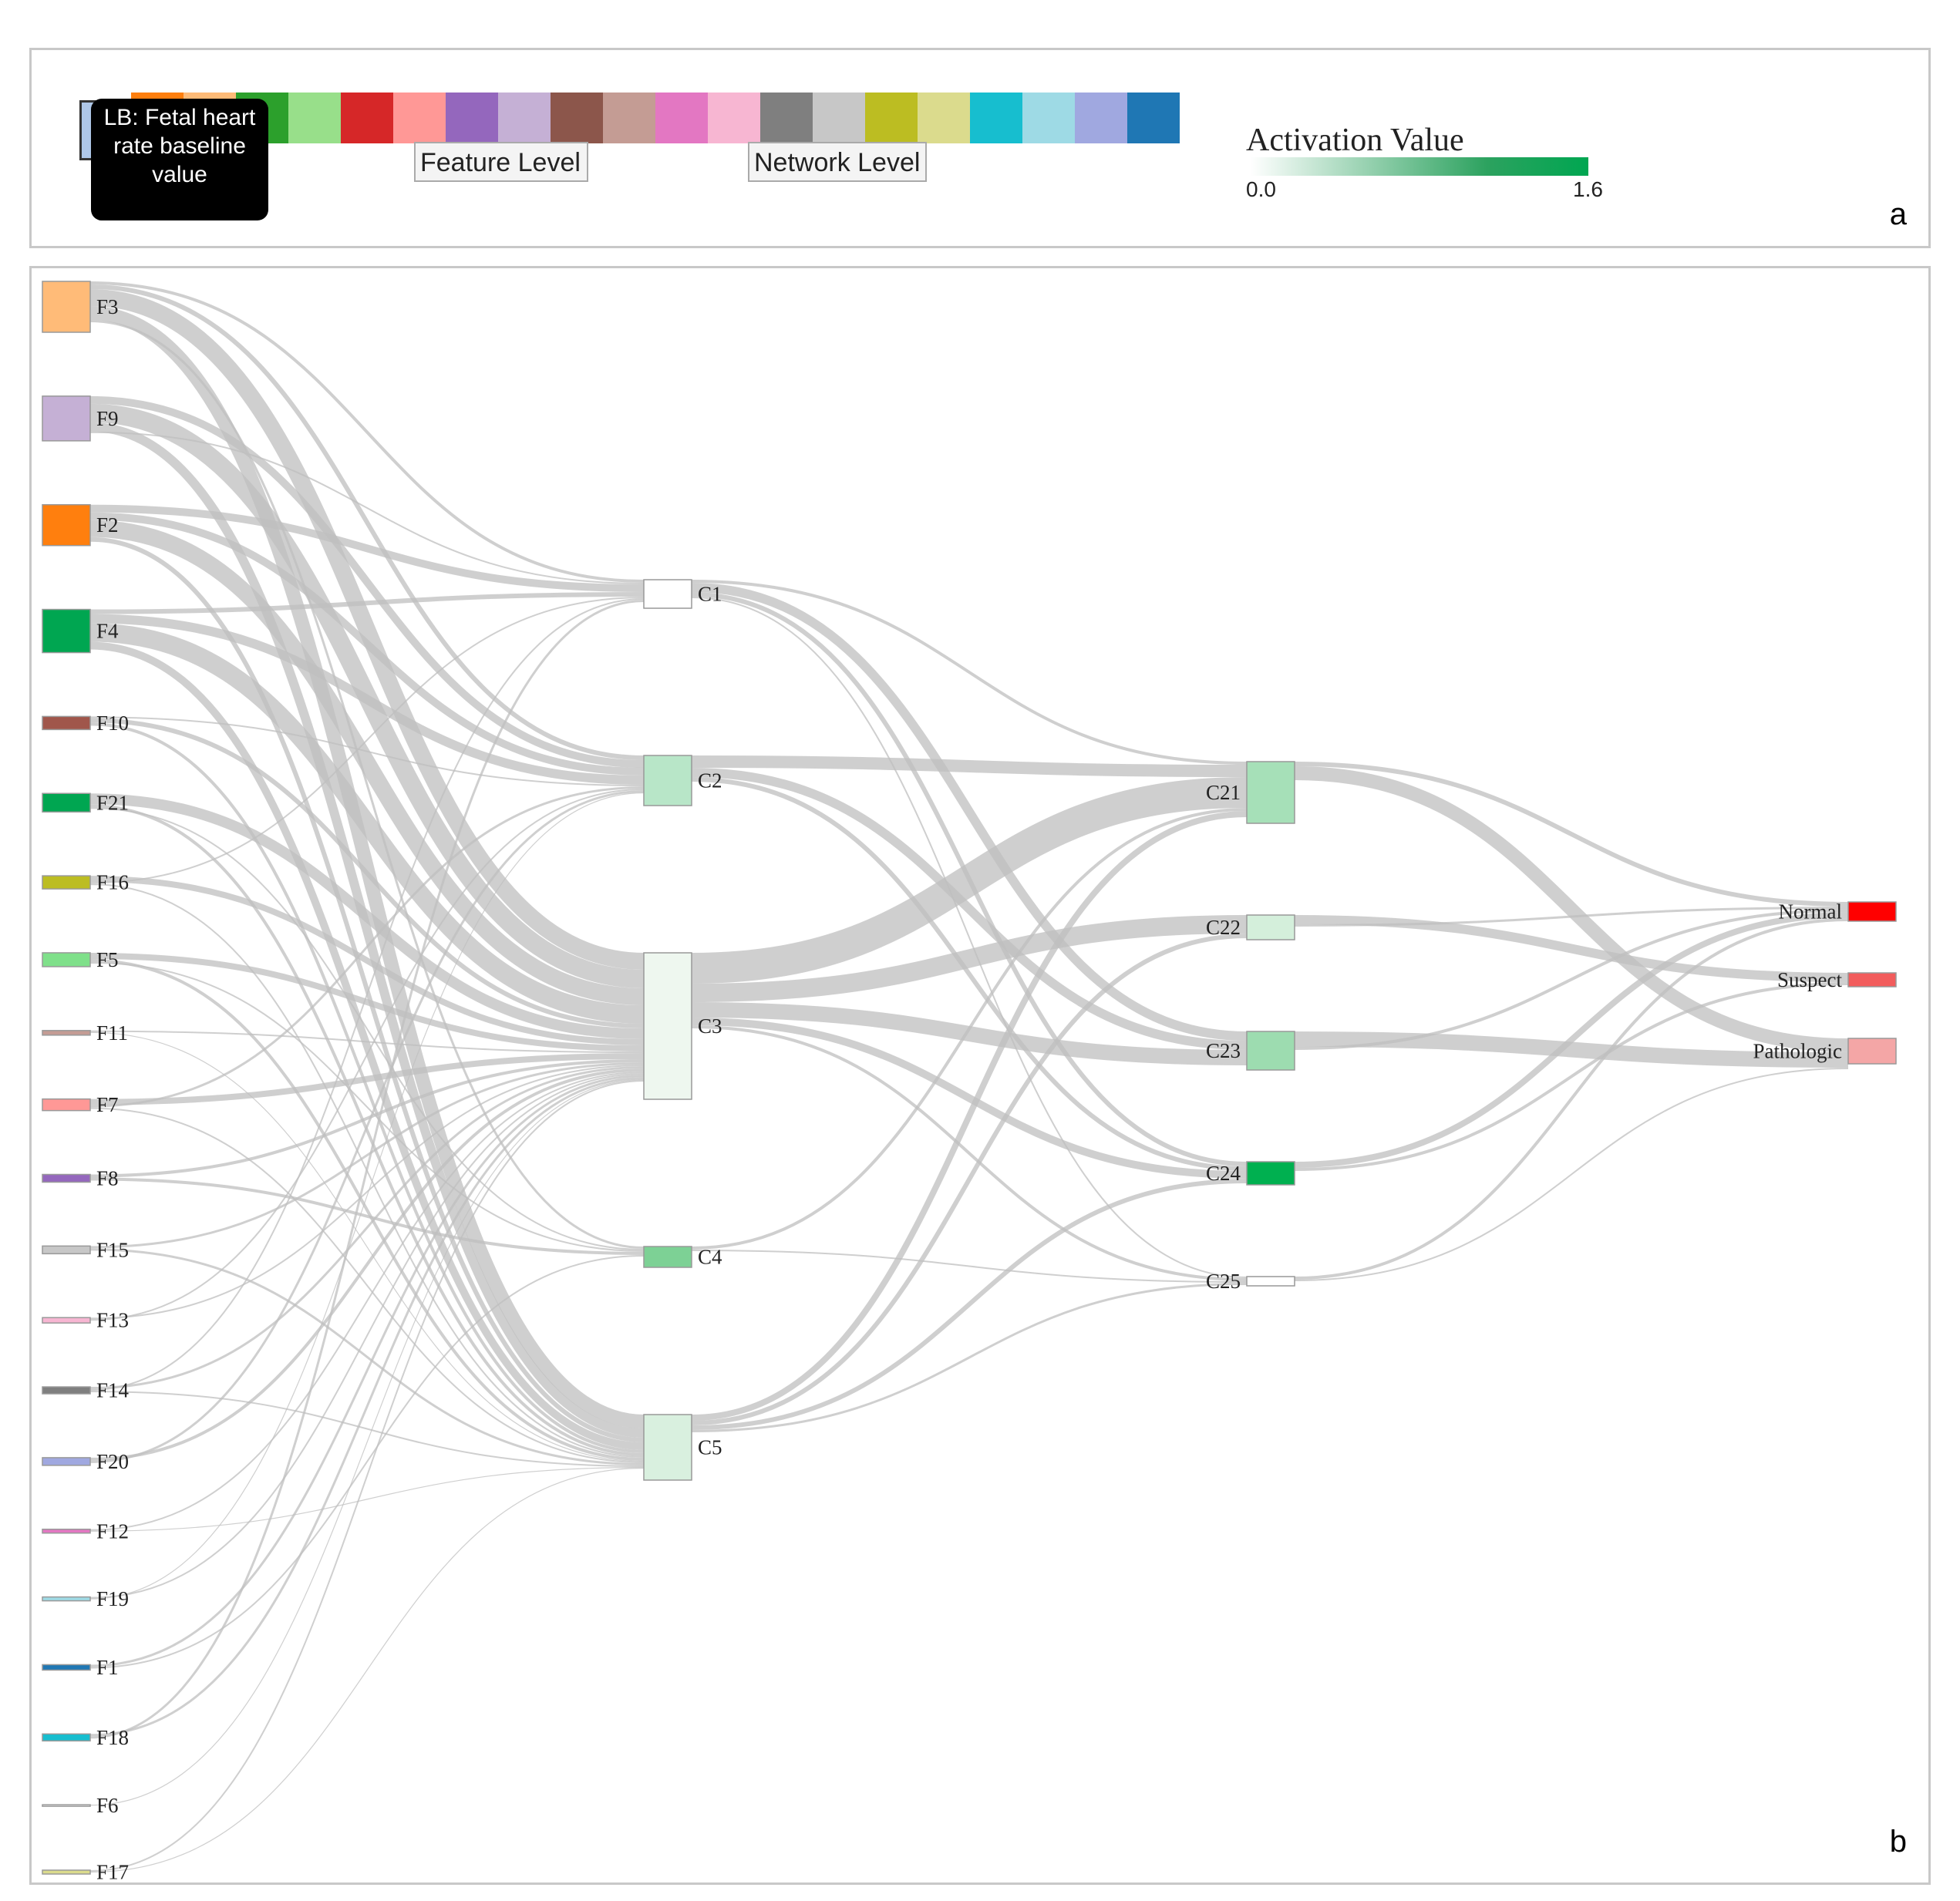 The width and height of the screenshot is (1960, 1901). I want to click on node-label-f20: F20, so click(112, 1461).